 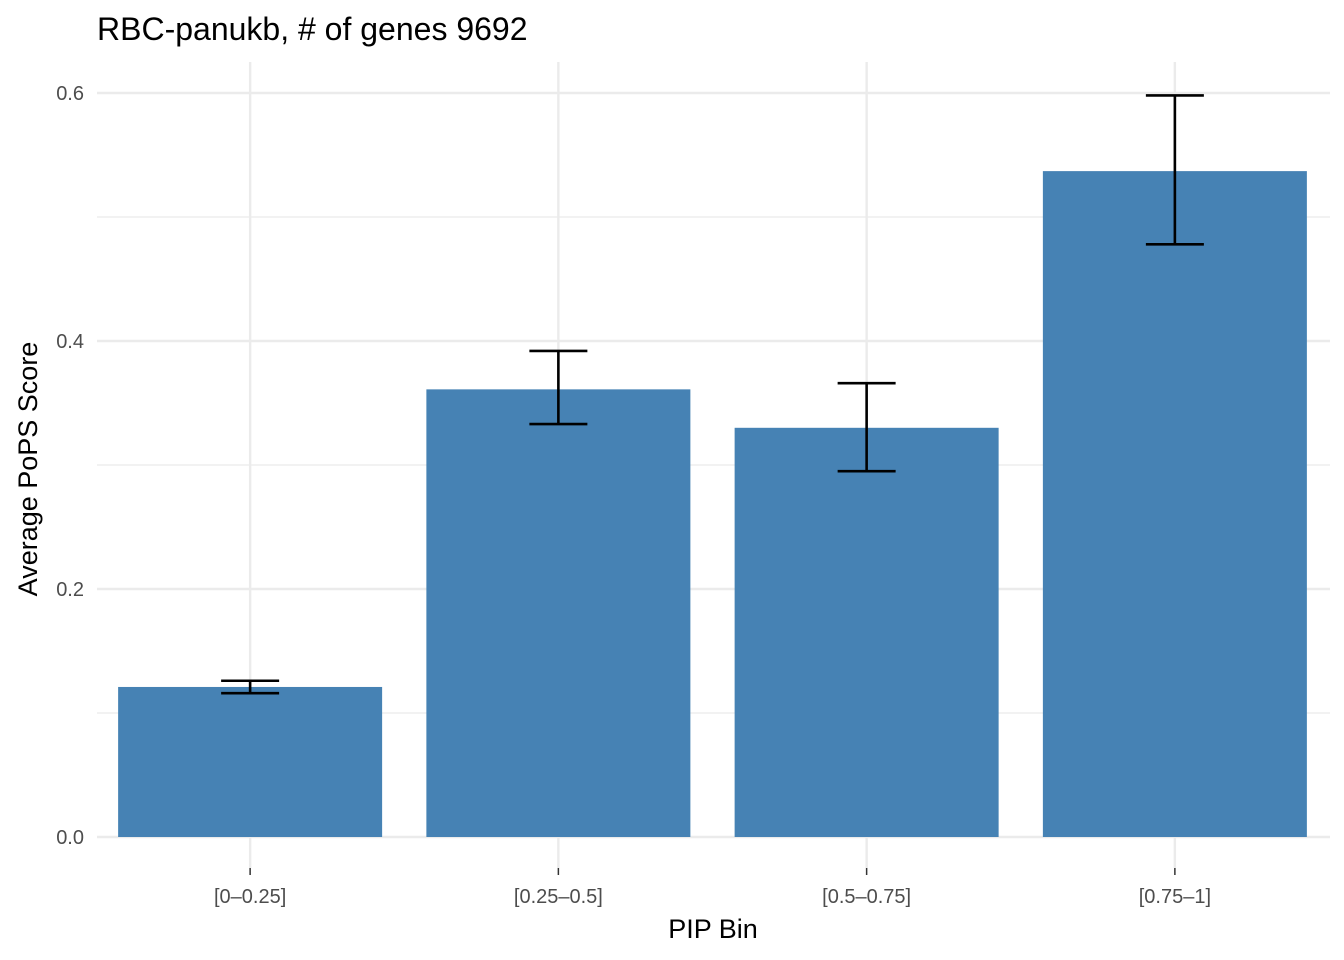 What do you see at coordinates (70, 838) in the screenshot?
I see `y-tick-label: 0.0` at bounding box center [70, 838].